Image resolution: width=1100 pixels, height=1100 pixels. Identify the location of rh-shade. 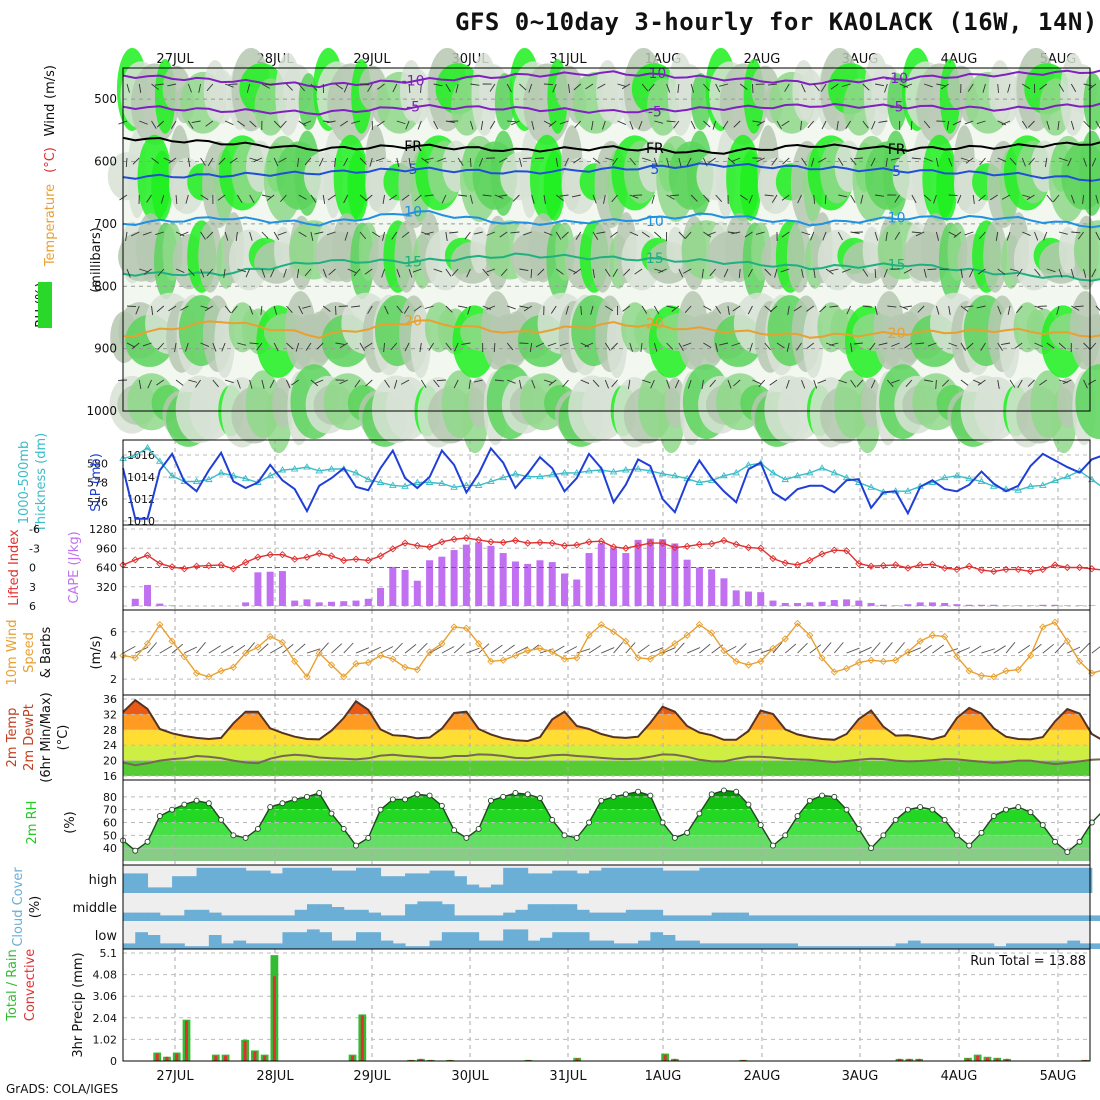
(283, 250).